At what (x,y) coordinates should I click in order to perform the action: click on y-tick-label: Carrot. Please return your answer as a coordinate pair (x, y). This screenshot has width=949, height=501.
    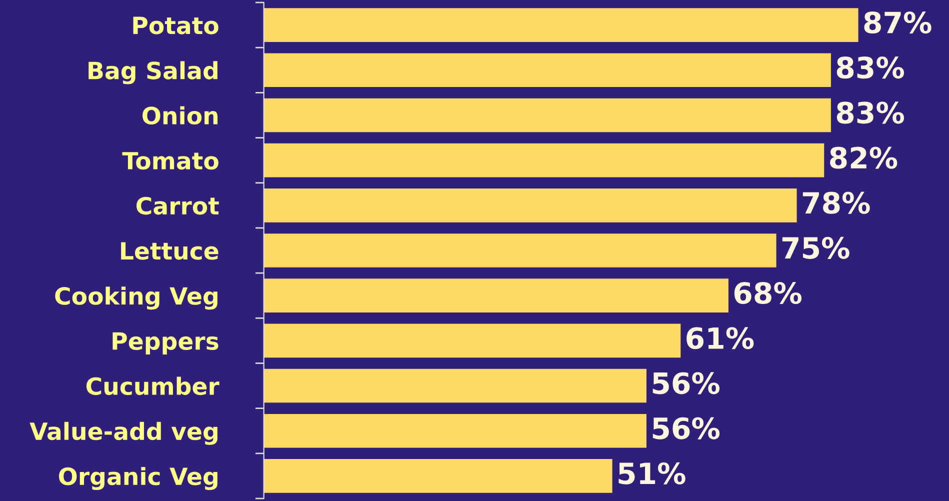
    Looking at the image, I should click on (177, 205).